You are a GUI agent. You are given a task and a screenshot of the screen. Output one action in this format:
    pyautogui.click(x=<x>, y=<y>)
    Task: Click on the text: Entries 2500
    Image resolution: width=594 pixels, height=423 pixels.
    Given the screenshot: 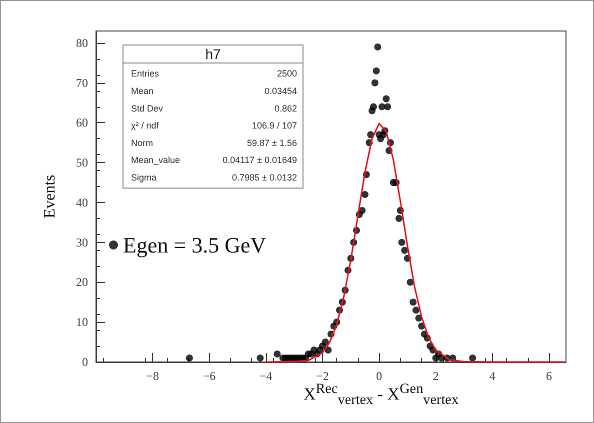 What is the action you would take?
    pyautogui.click(x=214, y=73)
    